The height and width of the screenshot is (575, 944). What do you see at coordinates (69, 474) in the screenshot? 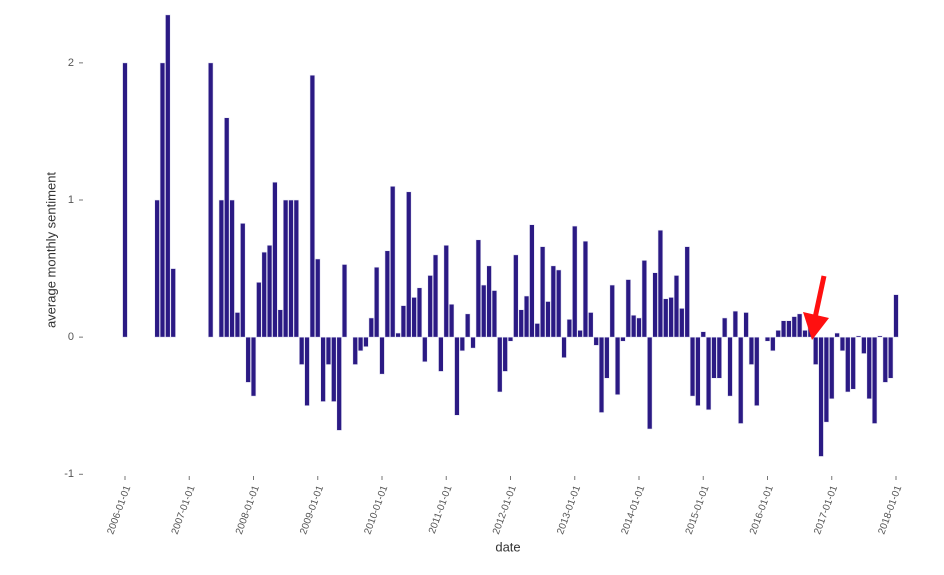
I see `y-tick-label: -1` at bounding box center [69, 474].